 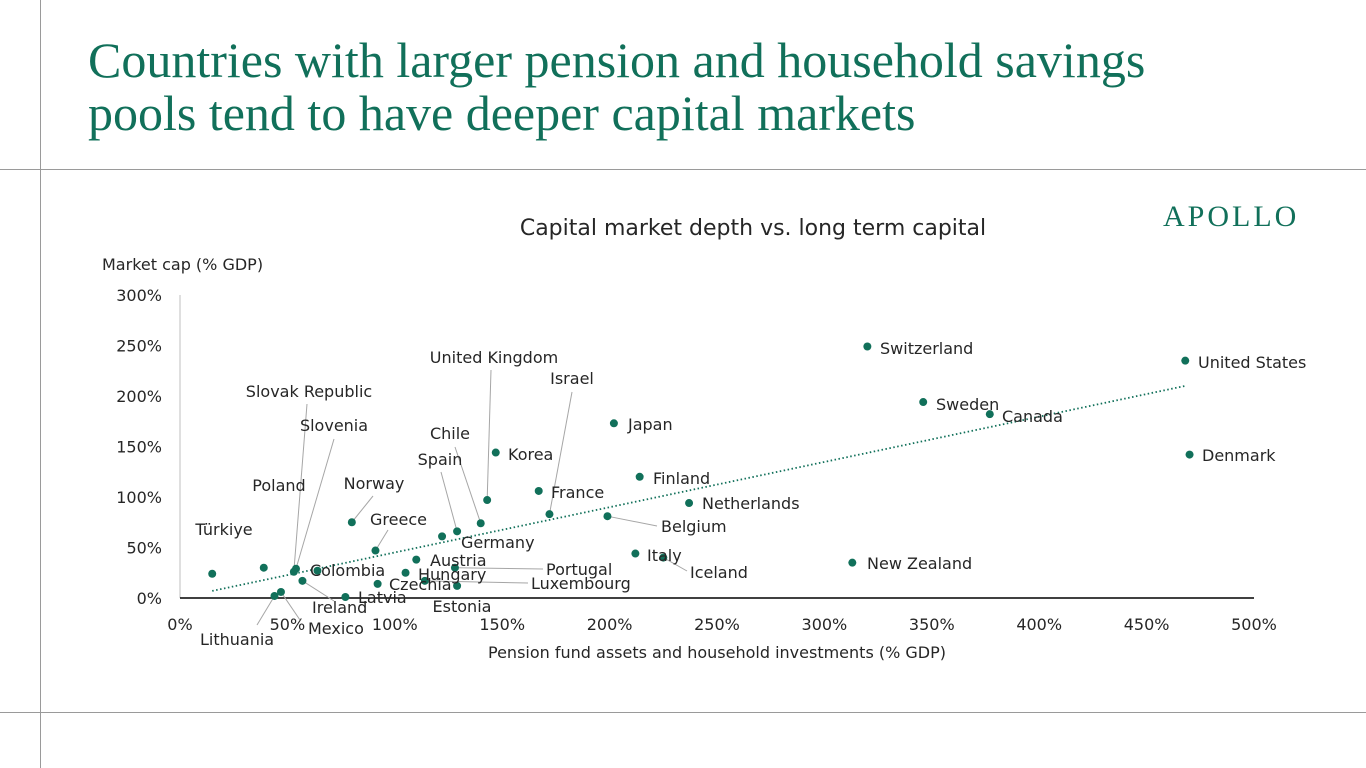 What do you see at coordinates (487, 500) in the screenshot?
I see `point-united-kingdom` at bounding box center [487, 500].